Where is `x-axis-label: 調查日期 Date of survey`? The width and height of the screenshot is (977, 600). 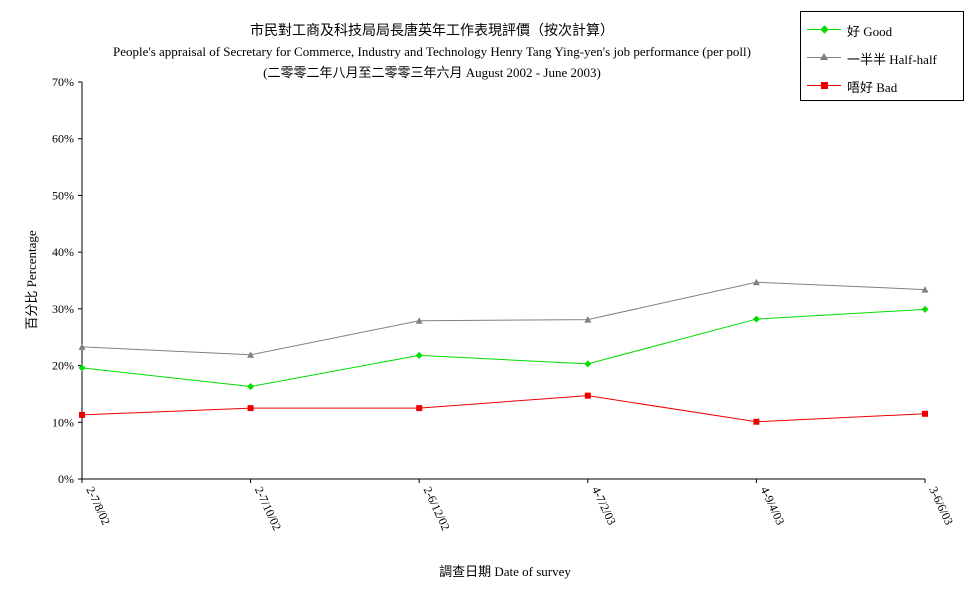 x-axis-label: 調查日期 Date of survey is located at coordinates (505, 571).